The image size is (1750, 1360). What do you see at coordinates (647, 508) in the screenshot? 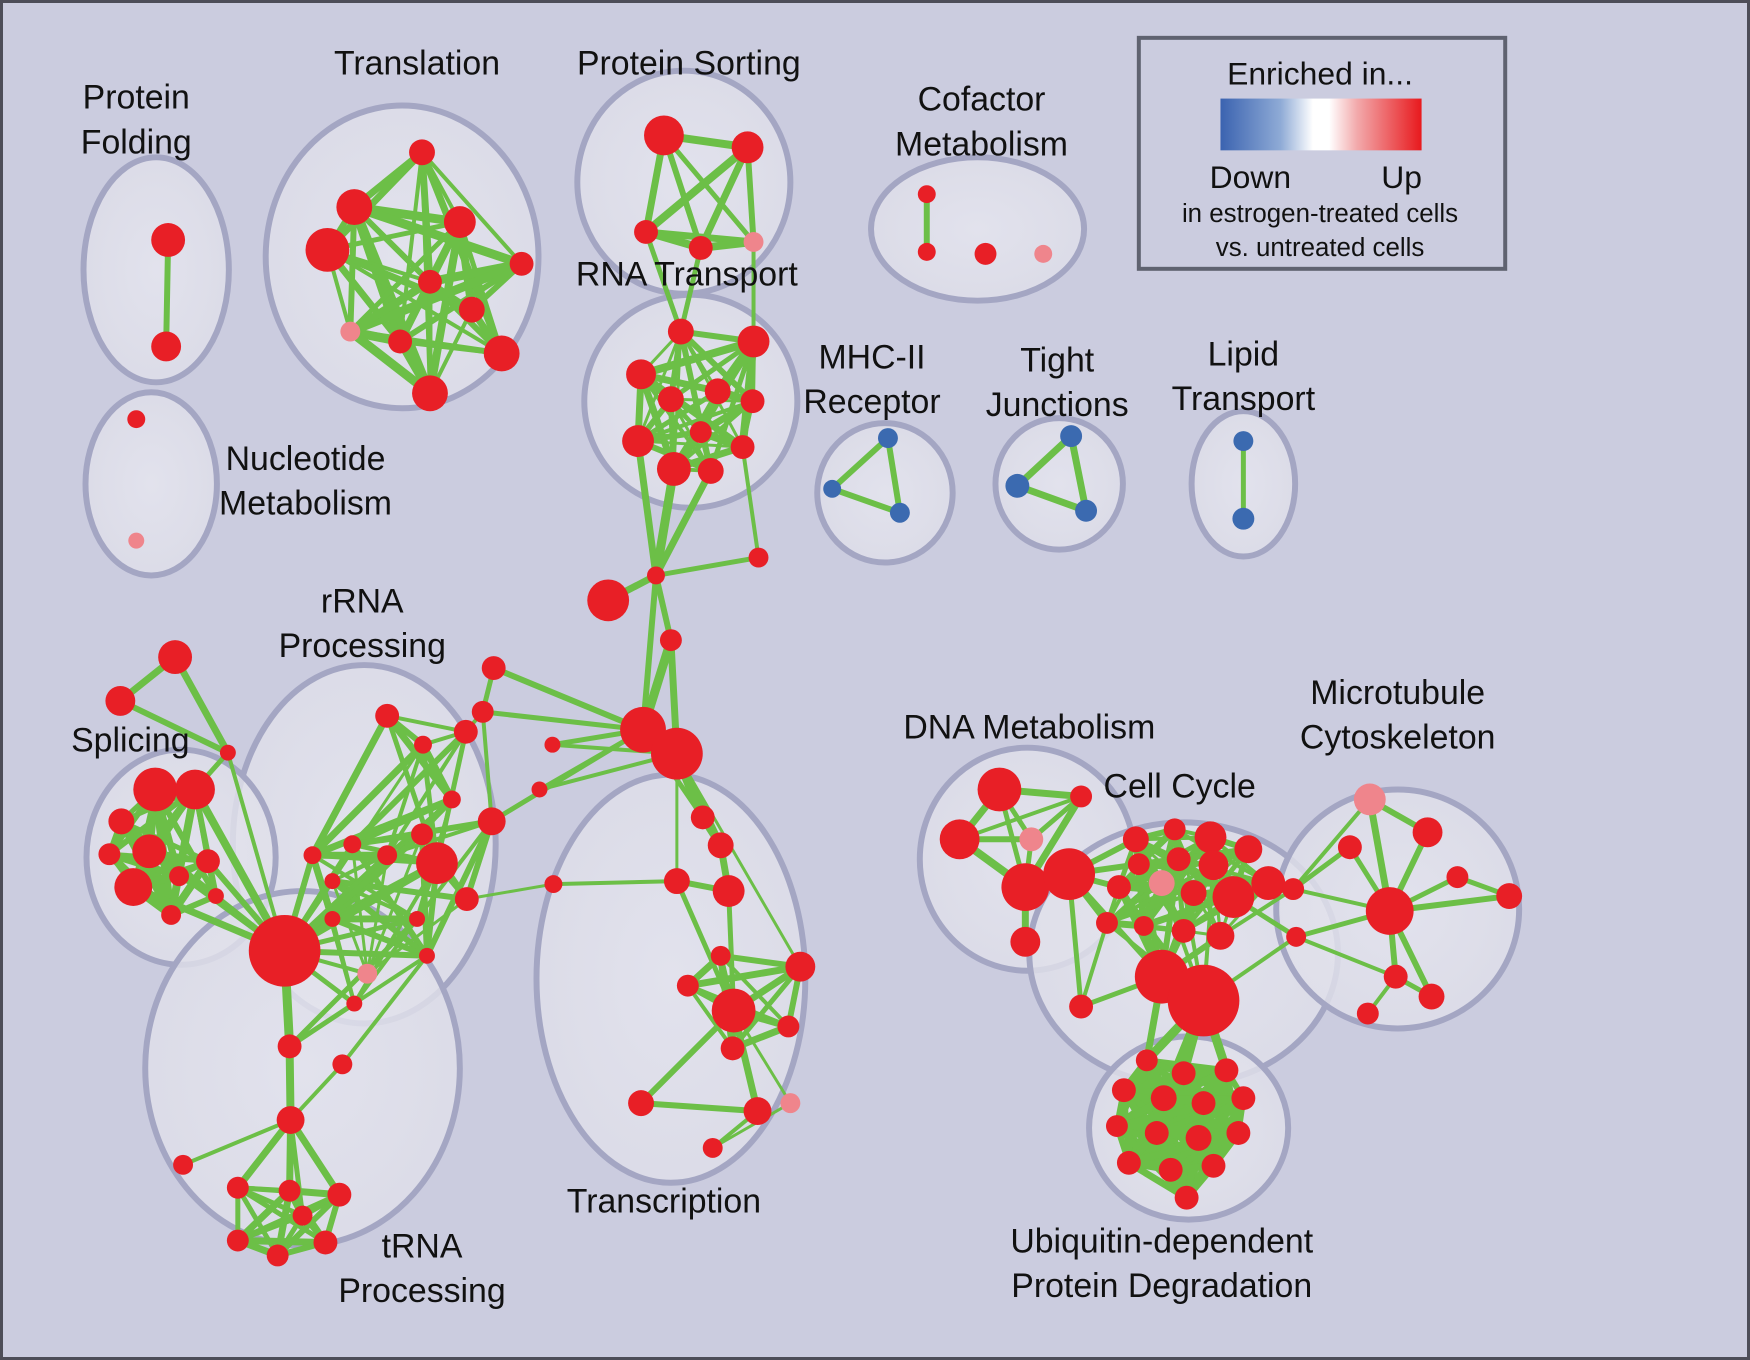
I see `edge-rt6-j1` at bounding box center [647, 508].